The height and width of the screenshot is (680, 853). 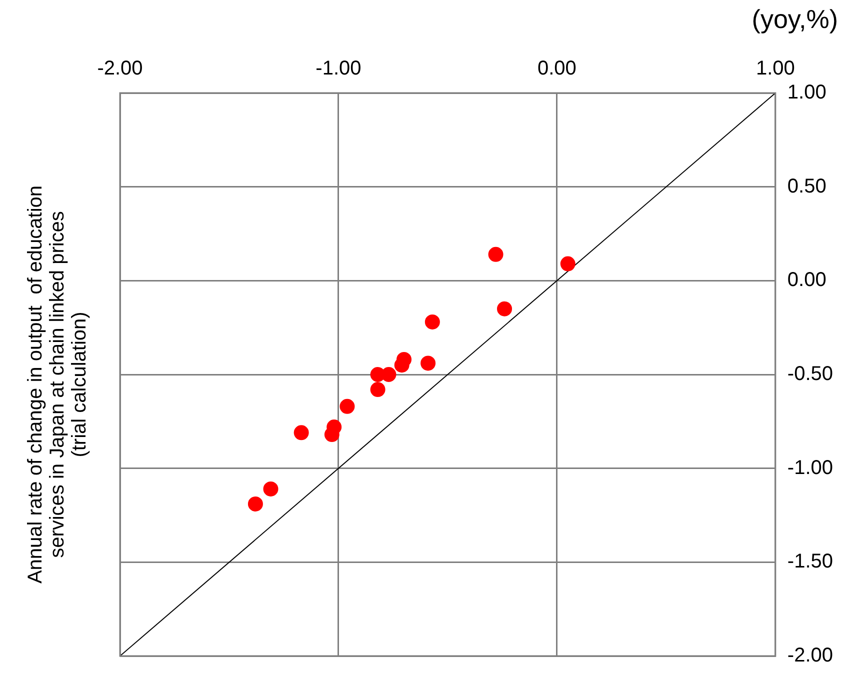 I want to click on y-tick-label: -2.00, so click(x=810, y=655).